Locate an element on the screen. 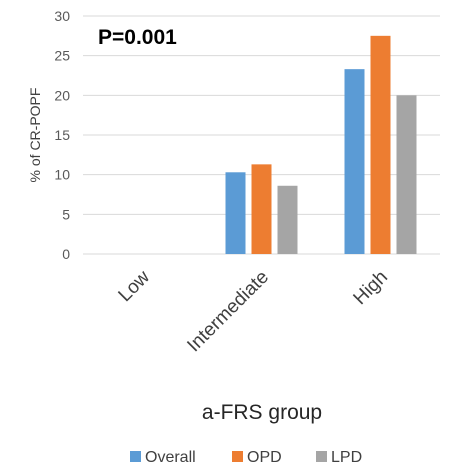 The height and width of the screenshot is (474, 474). x-axis-label: a-FRS group is located at coordinates (262, 412).